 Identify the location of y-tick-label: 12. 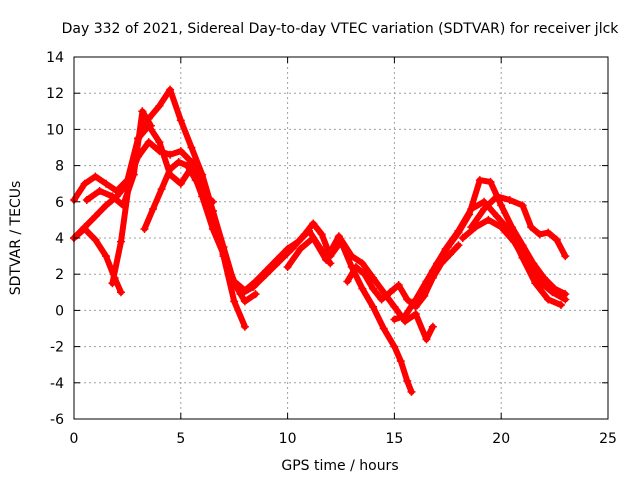
(55, 94).